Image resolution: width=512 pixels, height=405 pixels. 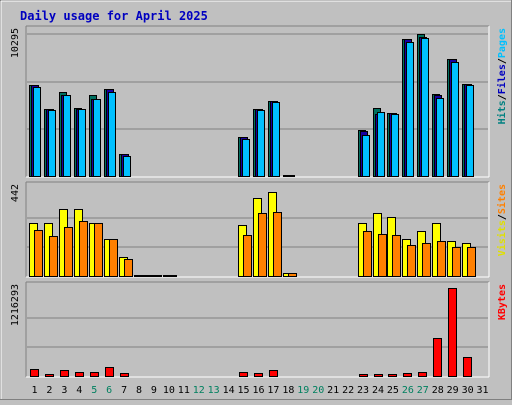 I want to click on x-tick-label-day-15: 15, so click(x=244, y=390).